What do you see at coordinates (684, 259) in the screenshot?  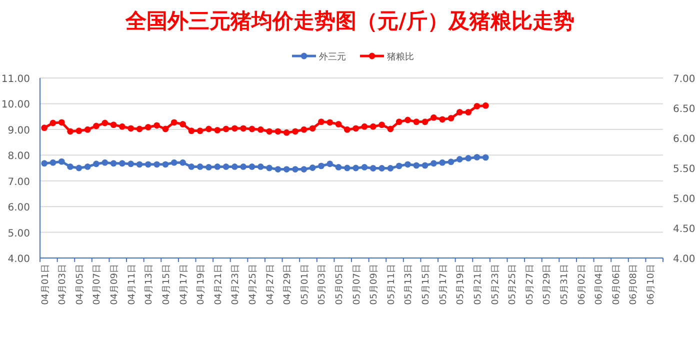 I see `y2-tick-label: 4.00` at bounding box center [684, 259].